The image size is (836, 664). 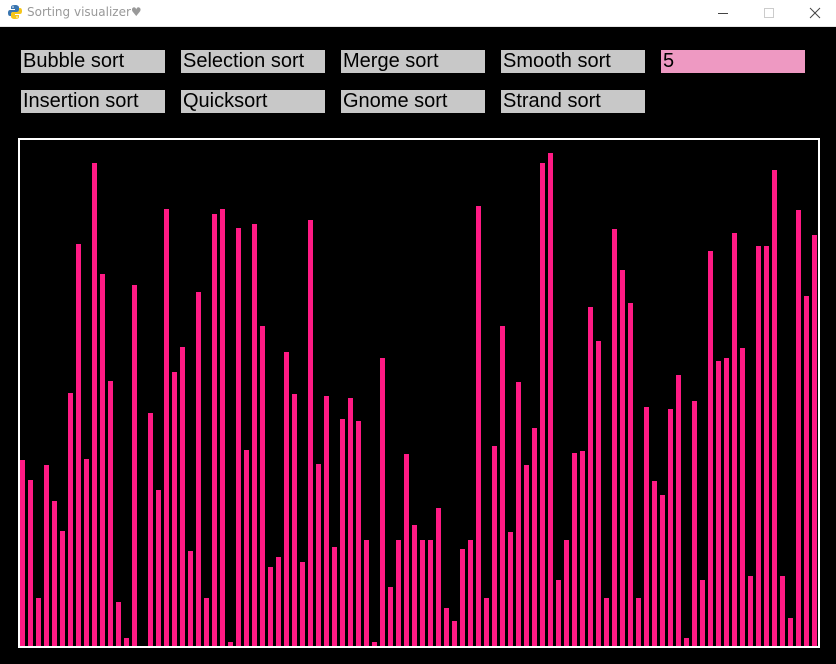 What do you see at coordinates (733, 61) in the screenshot?
I see `speed-input: 5` at bounding box center [733, 61].